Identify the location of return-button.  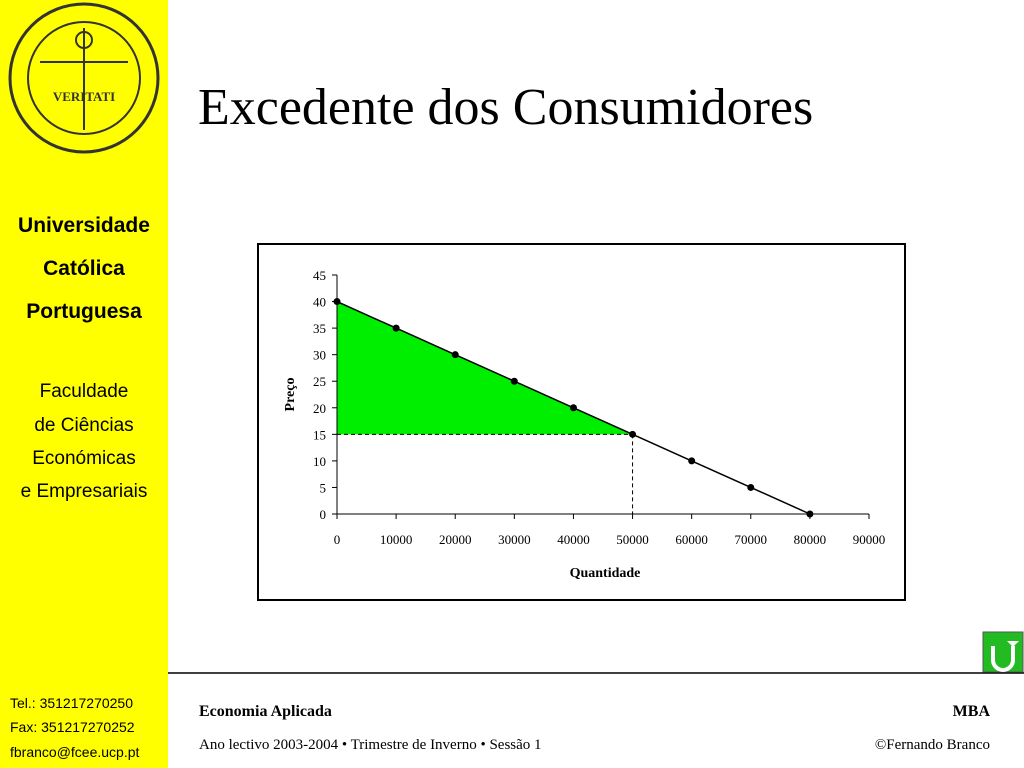
(1003, 652).